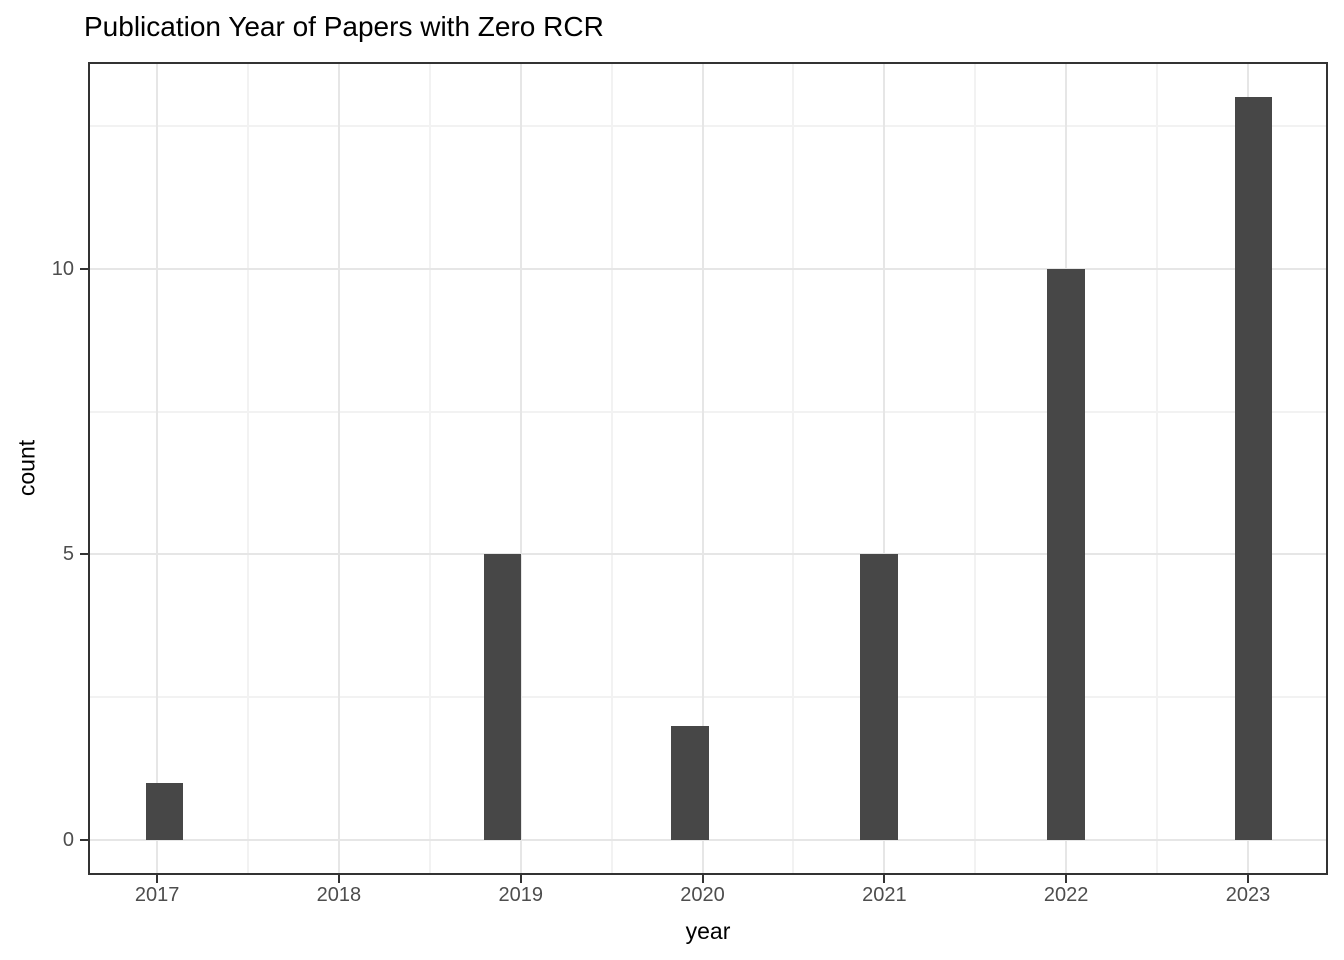  Describe the element at coordinates (884, 895) in the screenshot. I see `x-tick-label: 2021` at that location.